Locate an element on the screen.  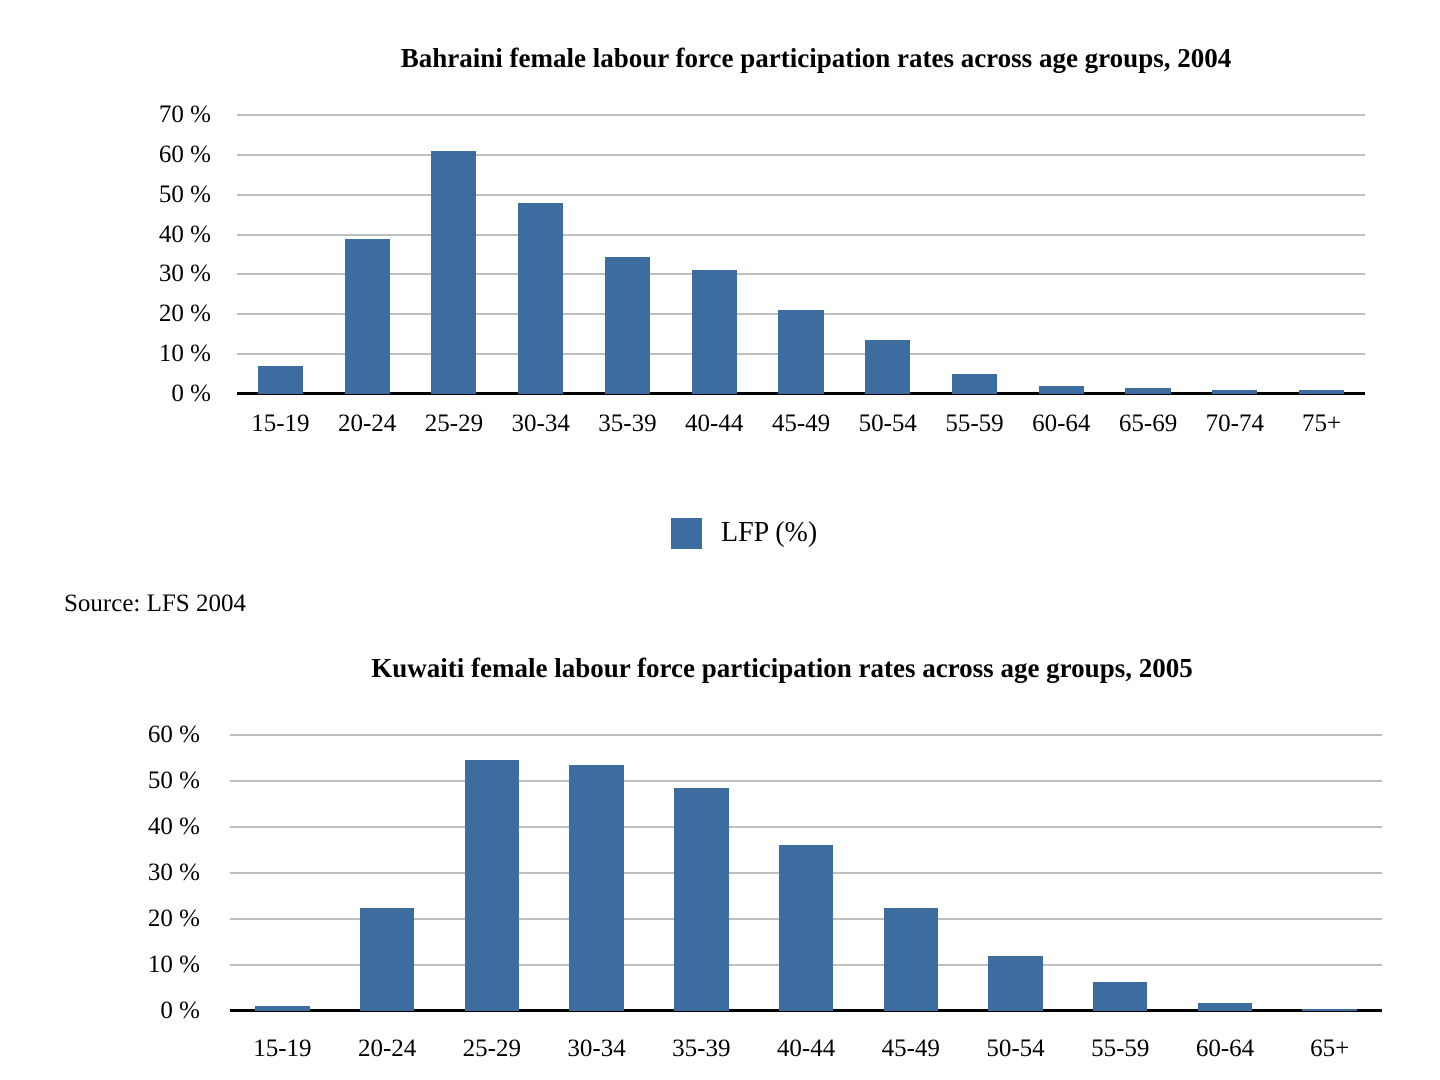
x-tick-label: 55-59 is located at coordinates (1120, 1048).